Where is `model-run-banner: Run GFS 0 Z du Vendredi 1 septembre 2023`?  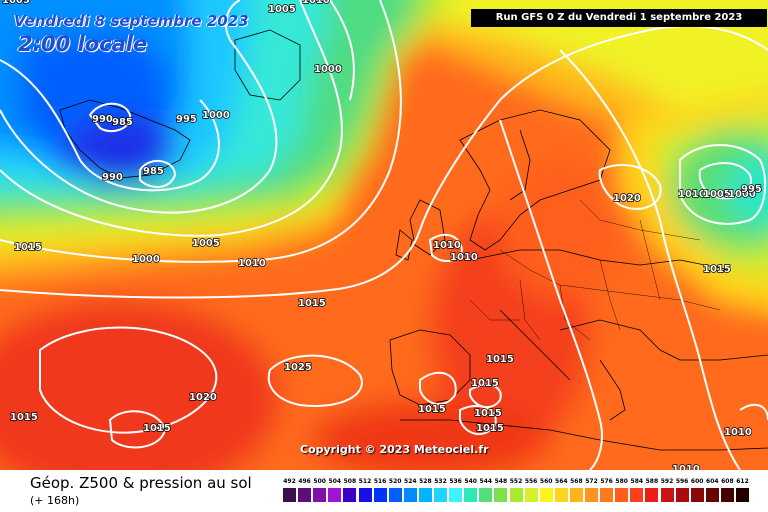 model-run-banner: Run GFS 0 Z du Vendredi 1 septembre 2023 is located at coordinates (619, 18).